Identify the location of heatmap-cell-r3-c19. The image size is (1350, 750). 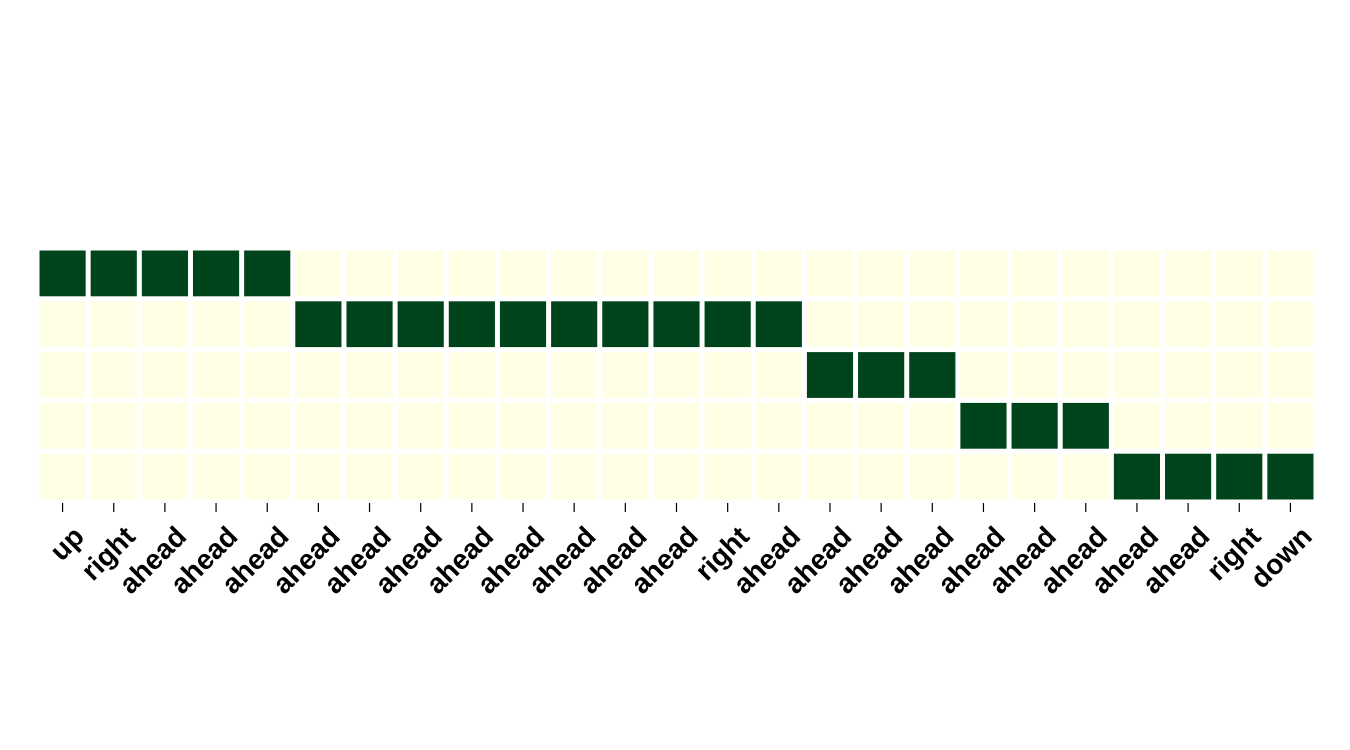
(1034, 425).